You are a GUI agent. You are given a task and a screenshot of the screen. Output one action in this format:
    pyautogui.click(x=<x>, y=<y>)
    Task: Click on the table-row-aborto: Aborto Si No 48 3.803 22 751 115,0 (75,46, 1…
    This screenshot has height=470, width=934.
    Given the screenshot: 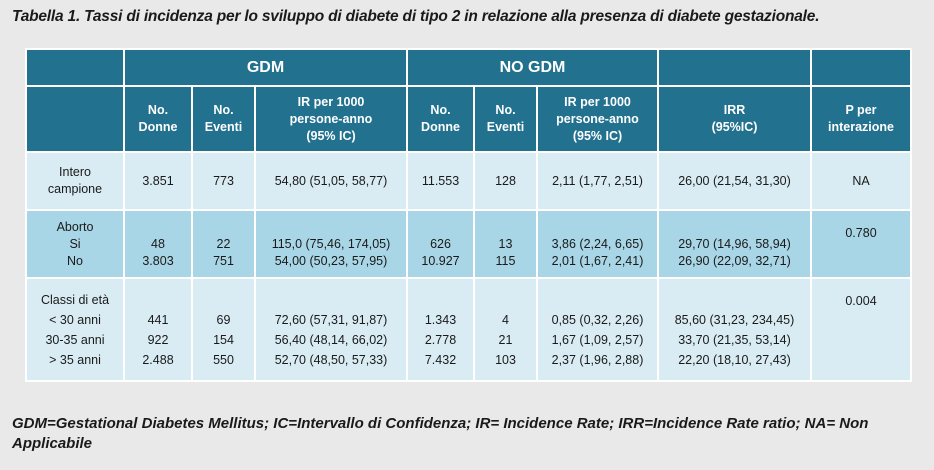 What is the action you would take?
    pyautogui.click(x=468, y=244)
    